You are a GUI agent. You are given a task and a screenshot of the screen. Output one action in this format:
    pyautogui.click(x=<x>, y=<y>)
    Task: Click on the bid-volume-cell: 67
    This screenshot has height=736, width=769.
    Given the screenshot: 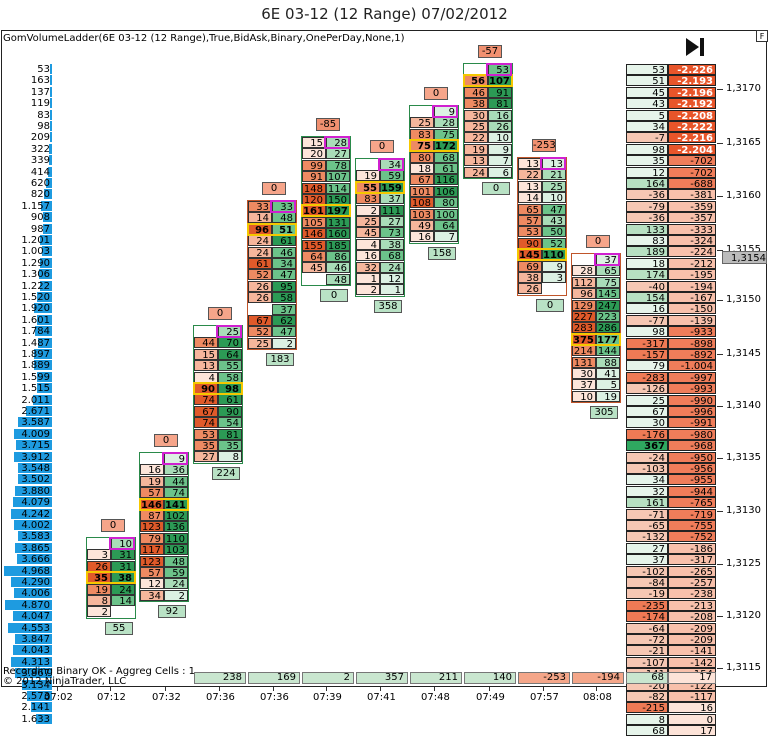 What is the action you would take?
    pyautogui.click(x=422, y=180)
    